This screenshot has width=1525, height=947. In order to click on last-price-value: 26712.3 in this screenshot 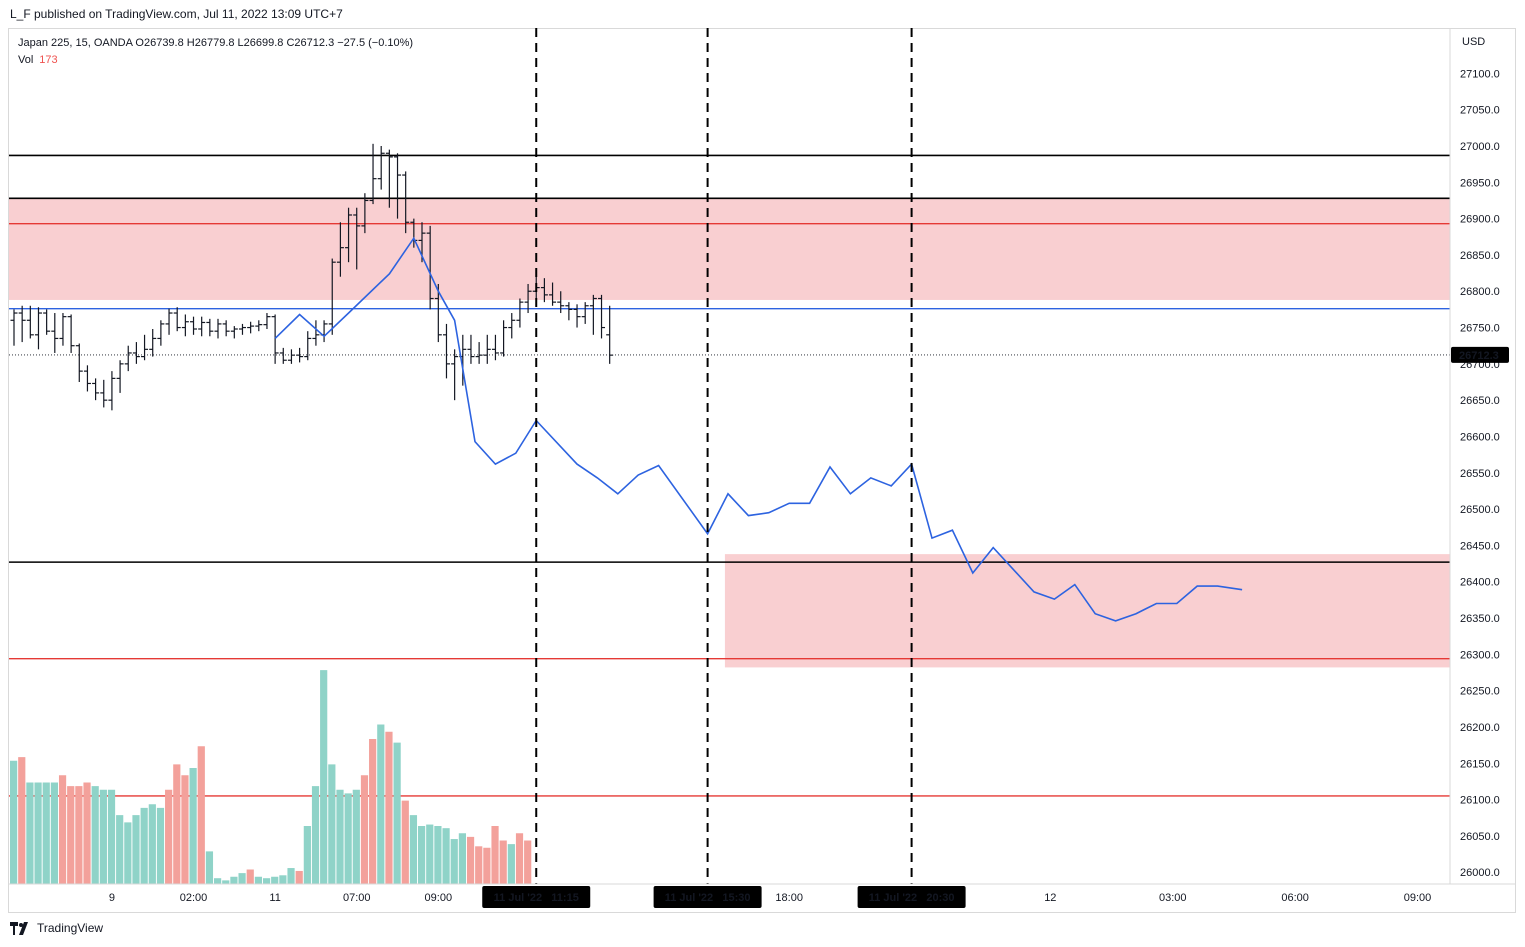, I will do `click(1479, 356)`.